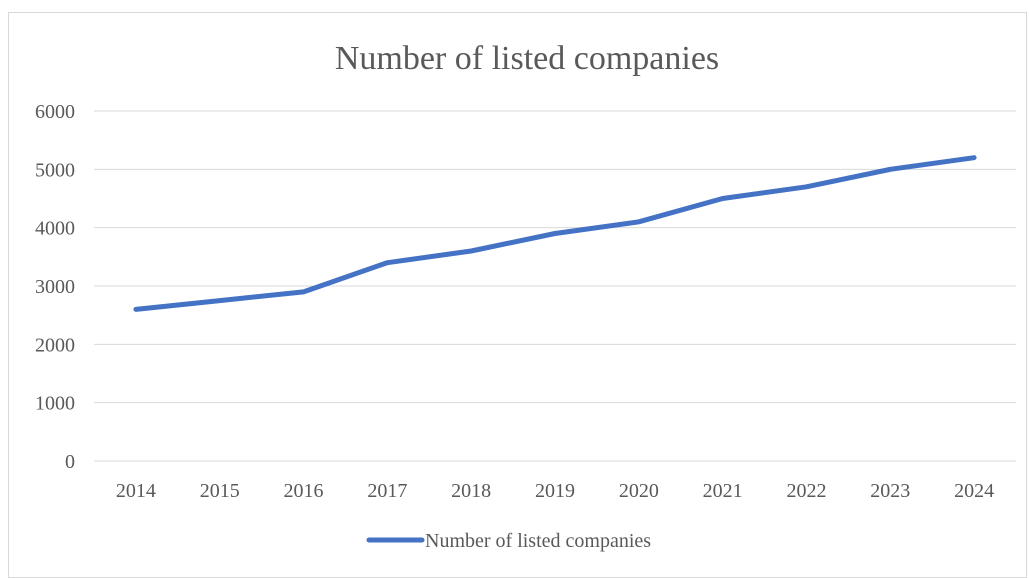 This screenshot has width=1029, height=578. Describe the element at coordinates (55, 345) in the screenshot. I see `y-tick-label: 2000` at that location.